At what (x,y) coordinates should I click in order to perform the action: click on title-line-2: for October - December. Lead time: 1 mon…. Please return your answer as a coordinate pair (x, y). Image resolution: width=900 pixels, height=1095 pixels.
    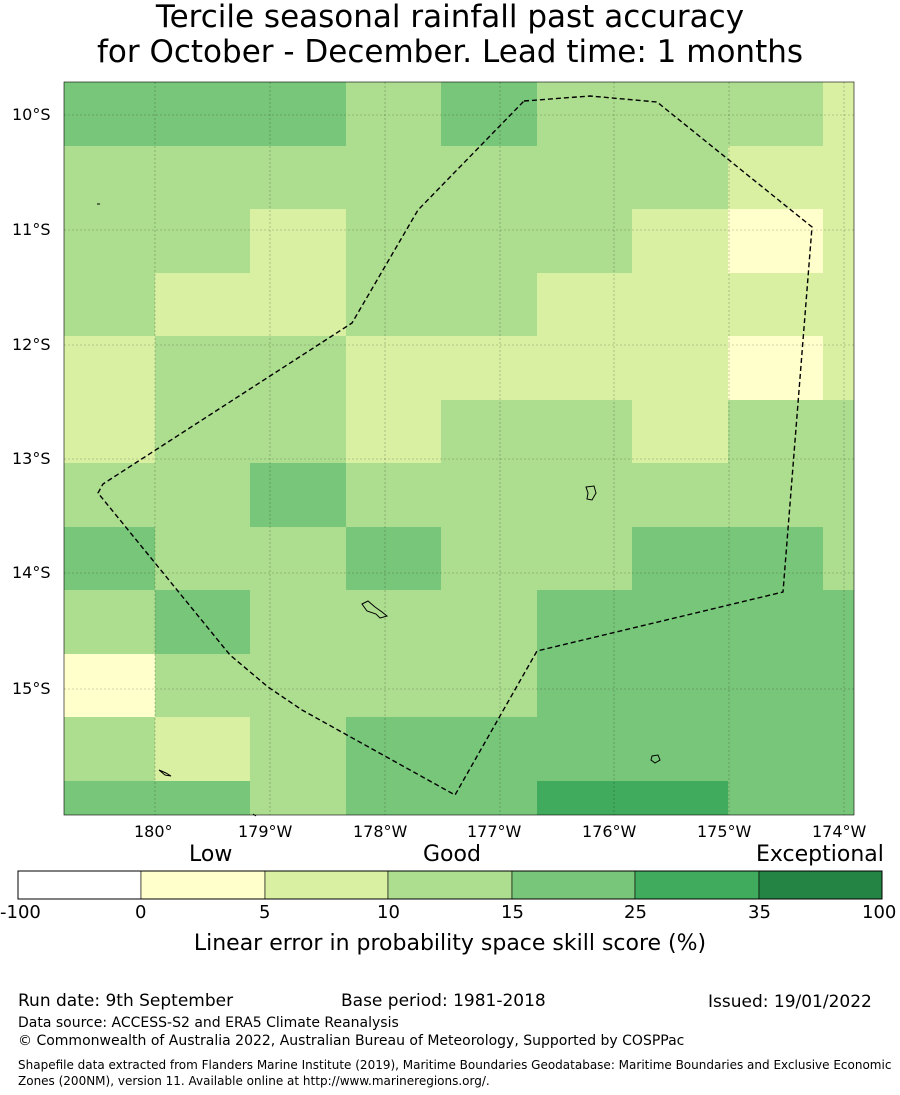
    Looking at the image, I should click on (450, 52).